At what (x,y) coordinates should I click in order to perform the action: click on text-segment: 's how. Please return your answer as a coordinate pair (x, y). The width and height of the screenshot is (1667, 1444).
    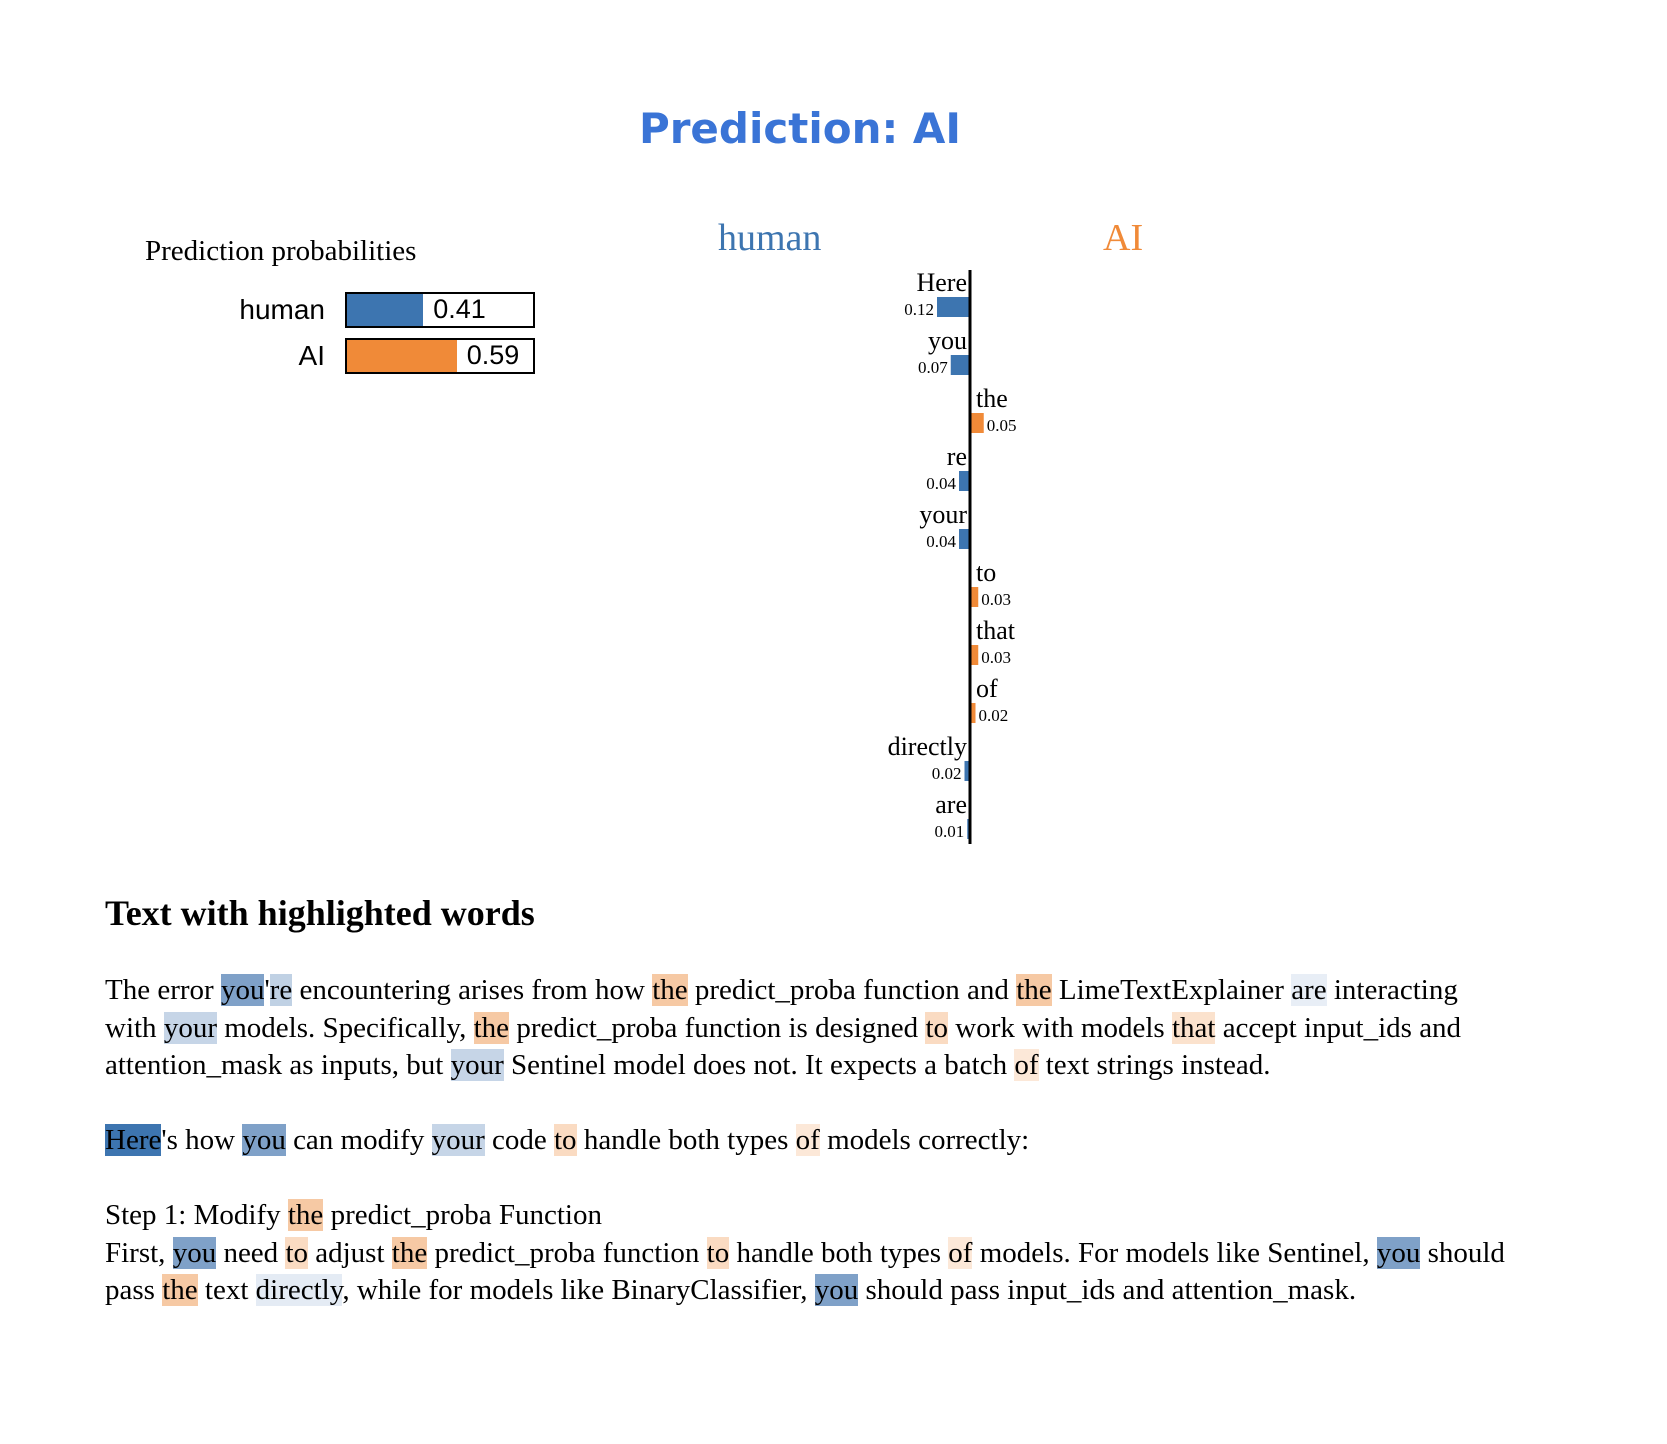
    Looking at the image, I should click on (202, 1140).